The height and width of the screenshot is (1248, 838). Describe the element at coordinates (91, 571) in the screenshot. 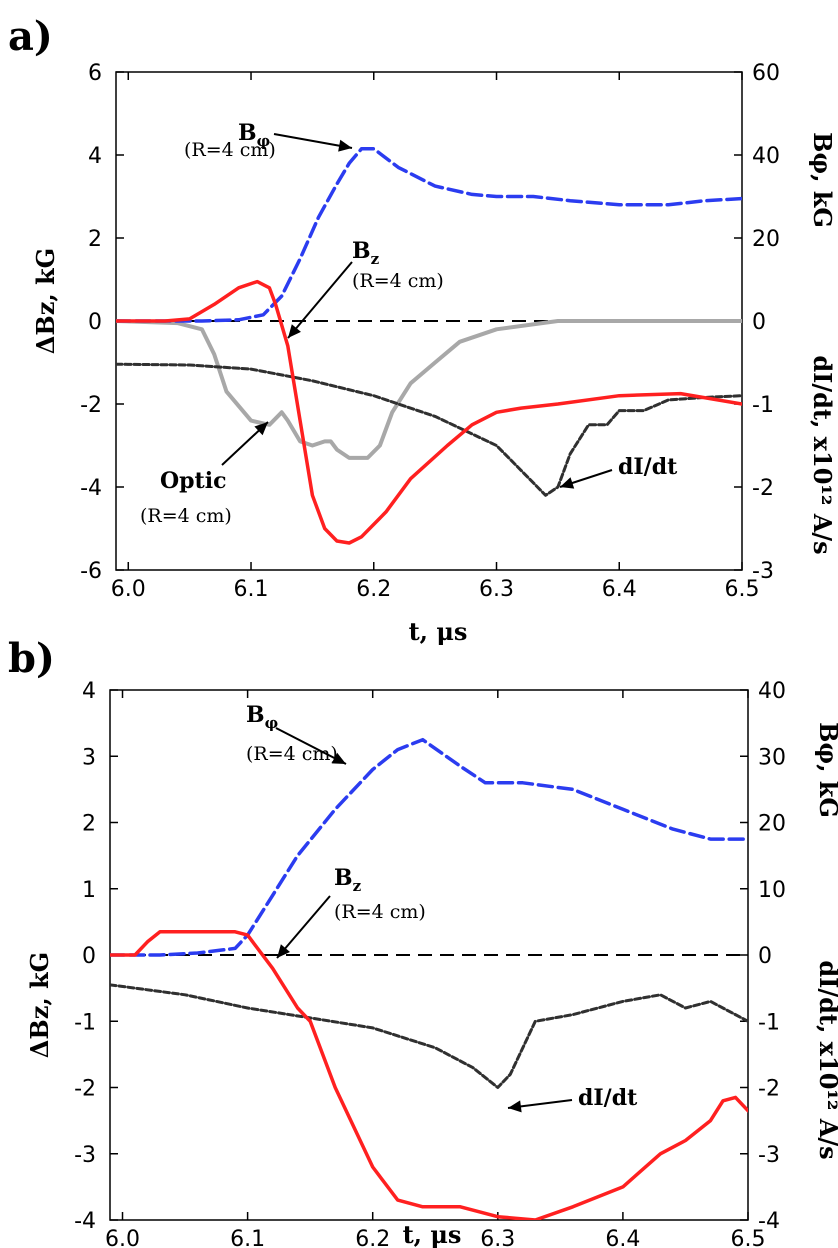

I see `left-tick-label: -6` at that location.